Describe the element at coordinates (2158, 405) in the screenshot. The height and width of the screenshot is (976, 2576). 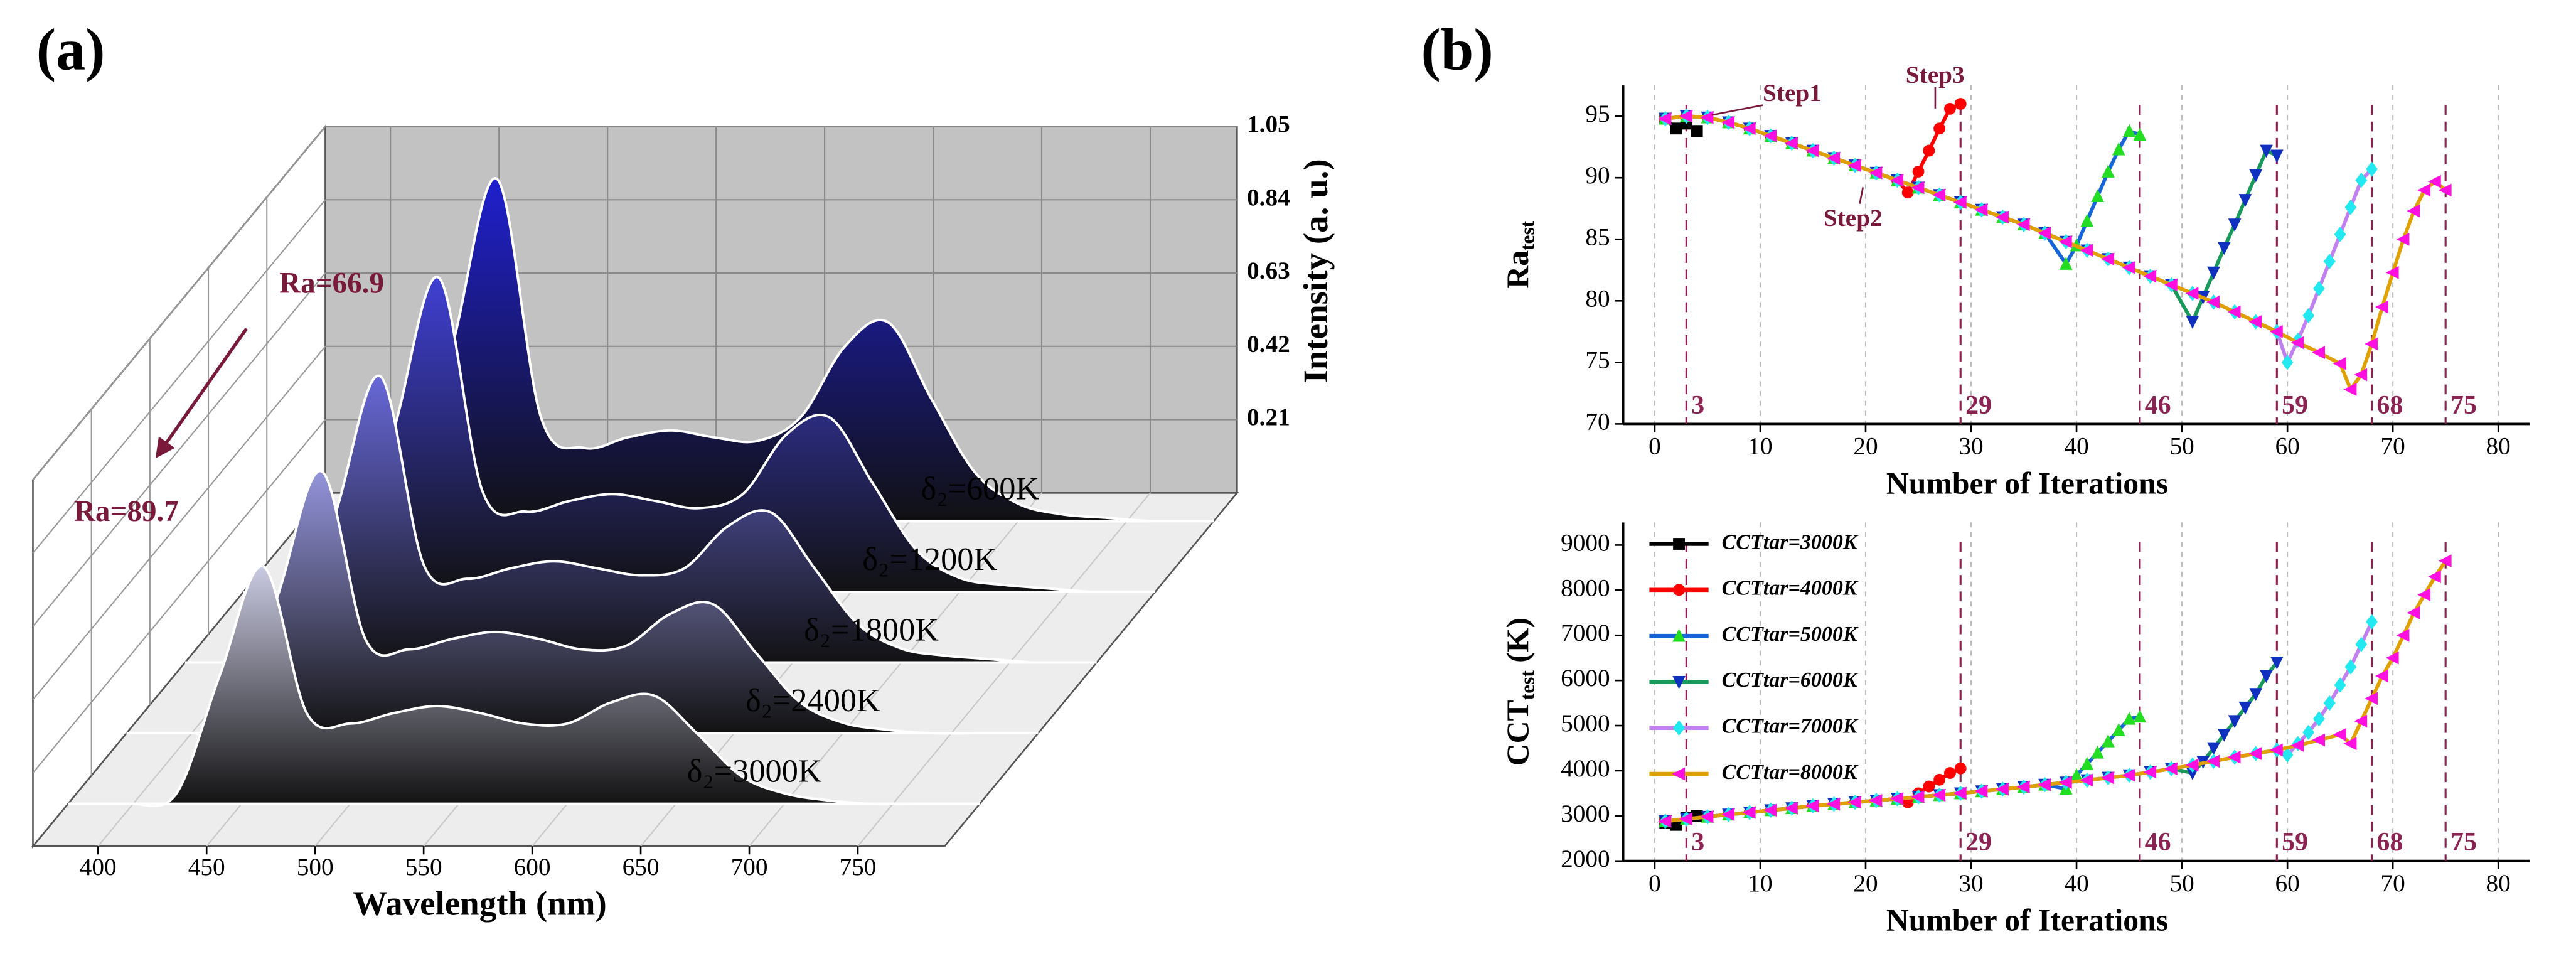
I see `reference-label: 46` at that location.